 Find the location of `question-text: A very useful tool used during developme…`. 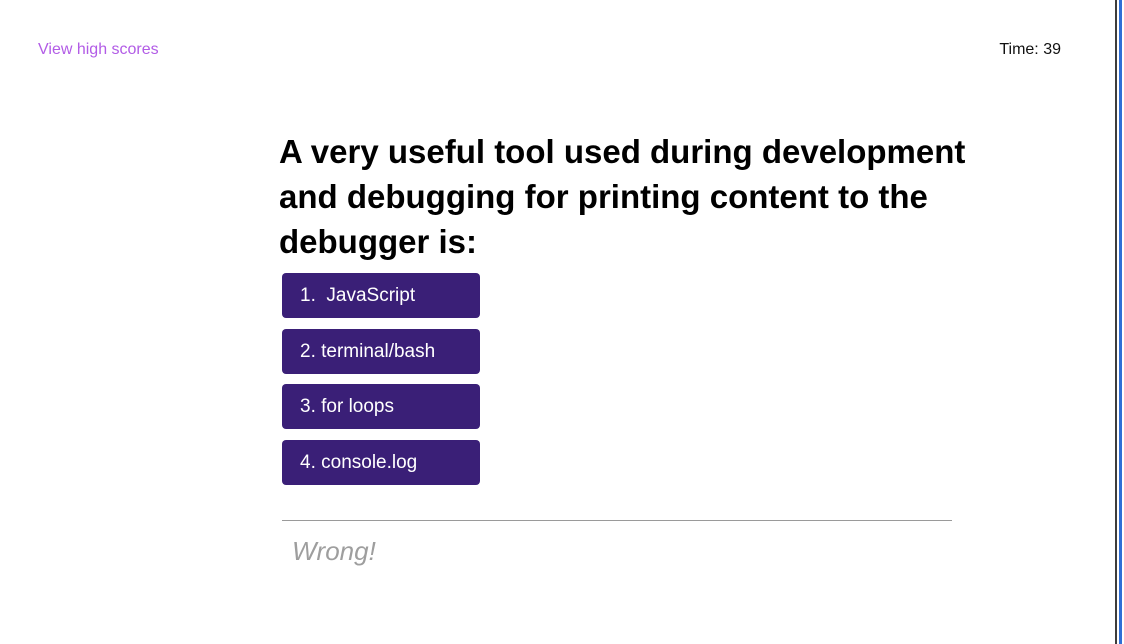

question-text: A very useful tool used during developme… is located at coordinates (622, 196).